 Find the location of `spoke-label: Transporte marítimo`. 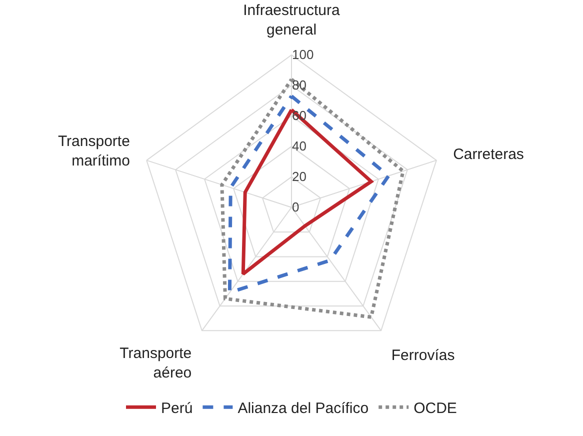

spoke-label: Transporte marítimo is located at coordinates (94, 151).